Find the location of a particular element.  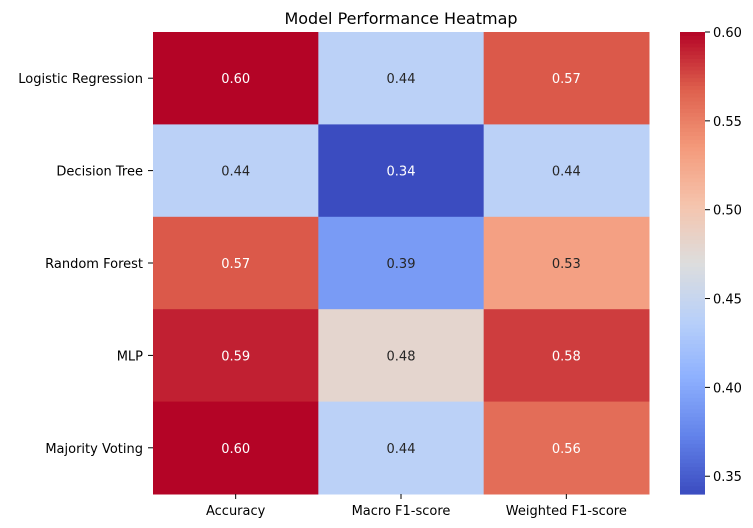

cell-value-label: 0.39 is located at coordinates (401, 264).